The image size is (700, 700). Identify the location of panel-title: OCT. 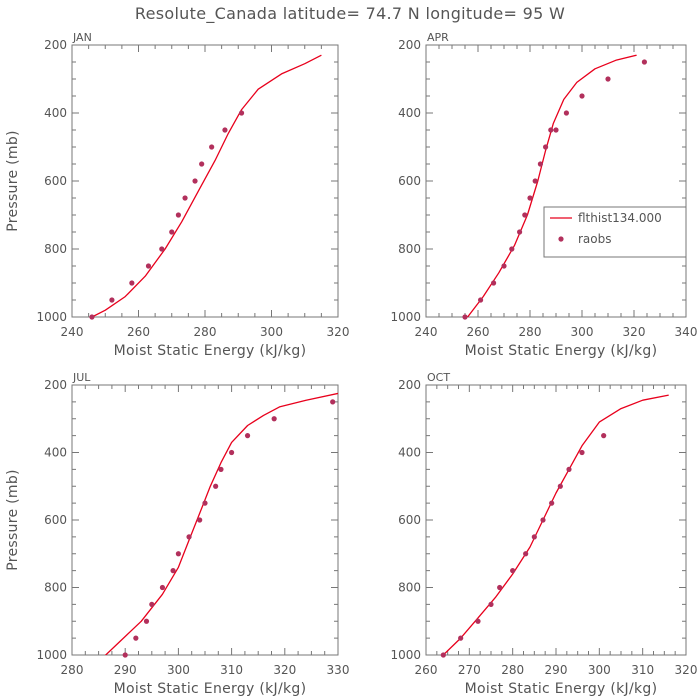
(438, 377).